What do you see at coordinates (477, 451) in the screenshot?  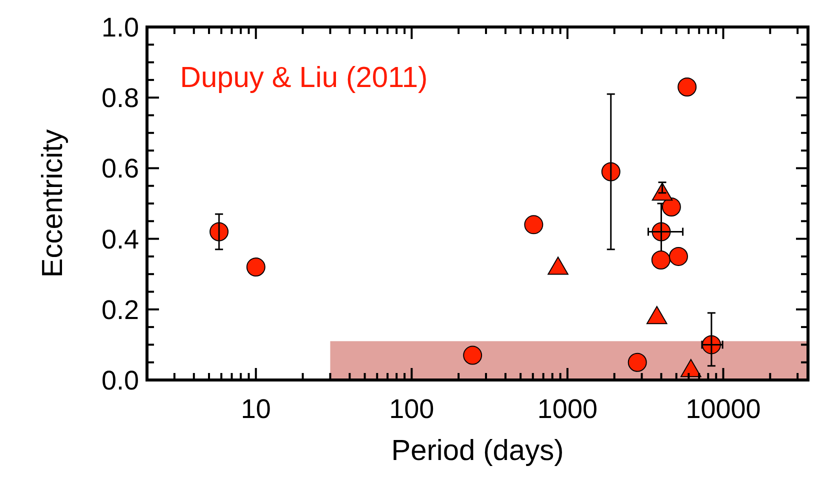 I see `x-axis-title: Period (days)` at bounding box center [477, 451].